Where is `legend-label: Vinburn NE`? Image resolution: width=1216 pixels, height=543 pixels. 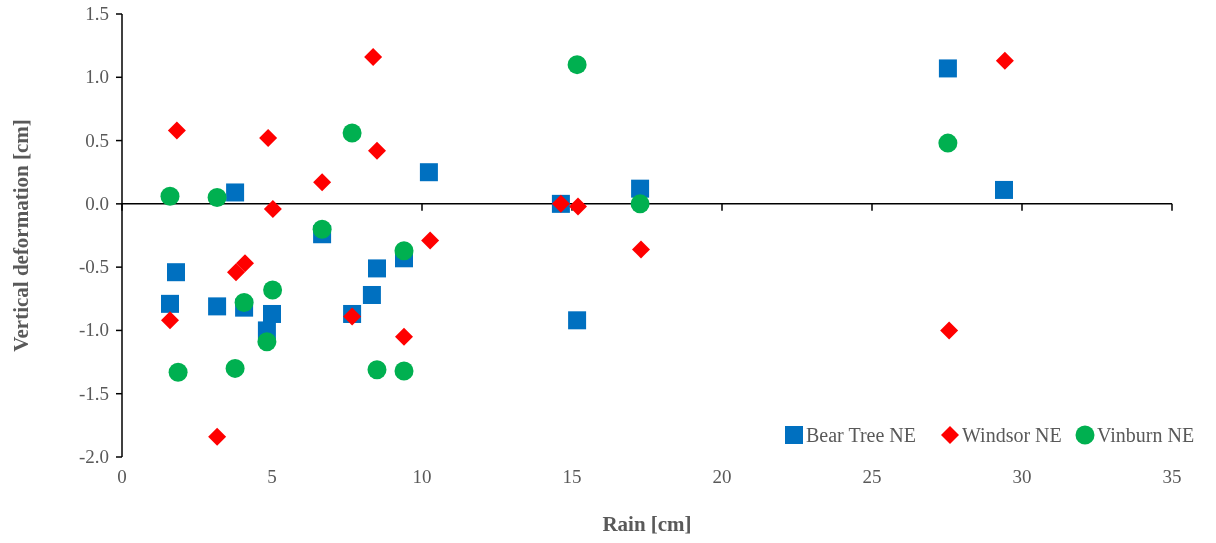
legend-label: Vinburn NE is located at coordinates (1146, 435).